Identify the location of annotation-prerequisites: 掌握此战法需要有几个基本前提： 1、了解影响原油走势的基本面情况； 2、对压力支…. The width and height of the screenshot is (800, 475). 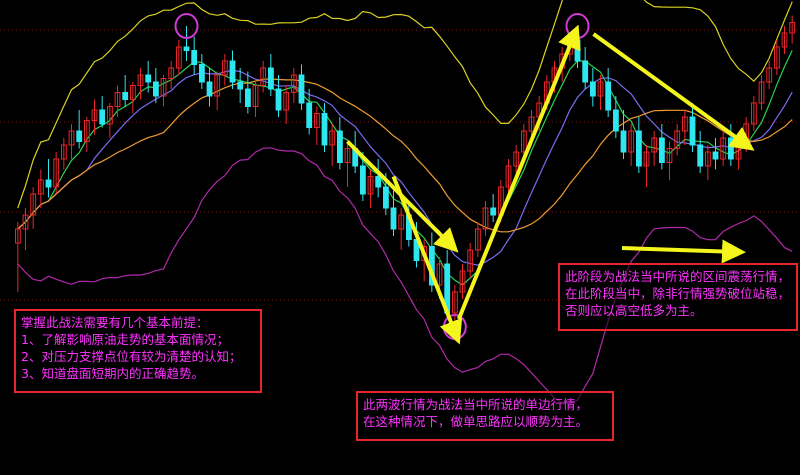
(138, 351).